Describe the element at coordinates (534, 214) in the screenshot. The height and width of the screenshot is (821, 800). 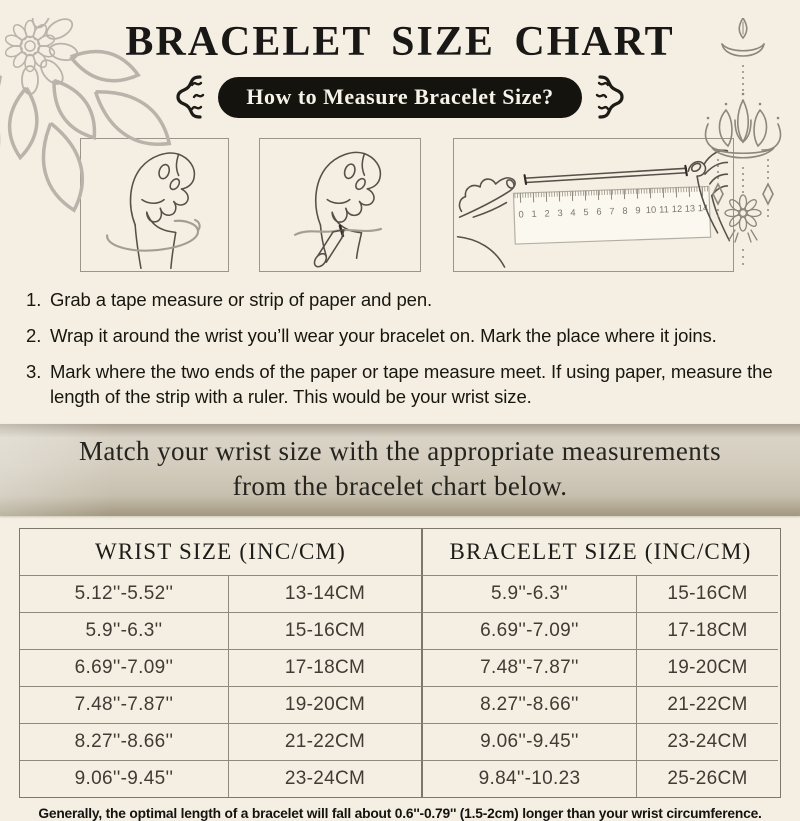
I see `svg-text: 1` at that location.